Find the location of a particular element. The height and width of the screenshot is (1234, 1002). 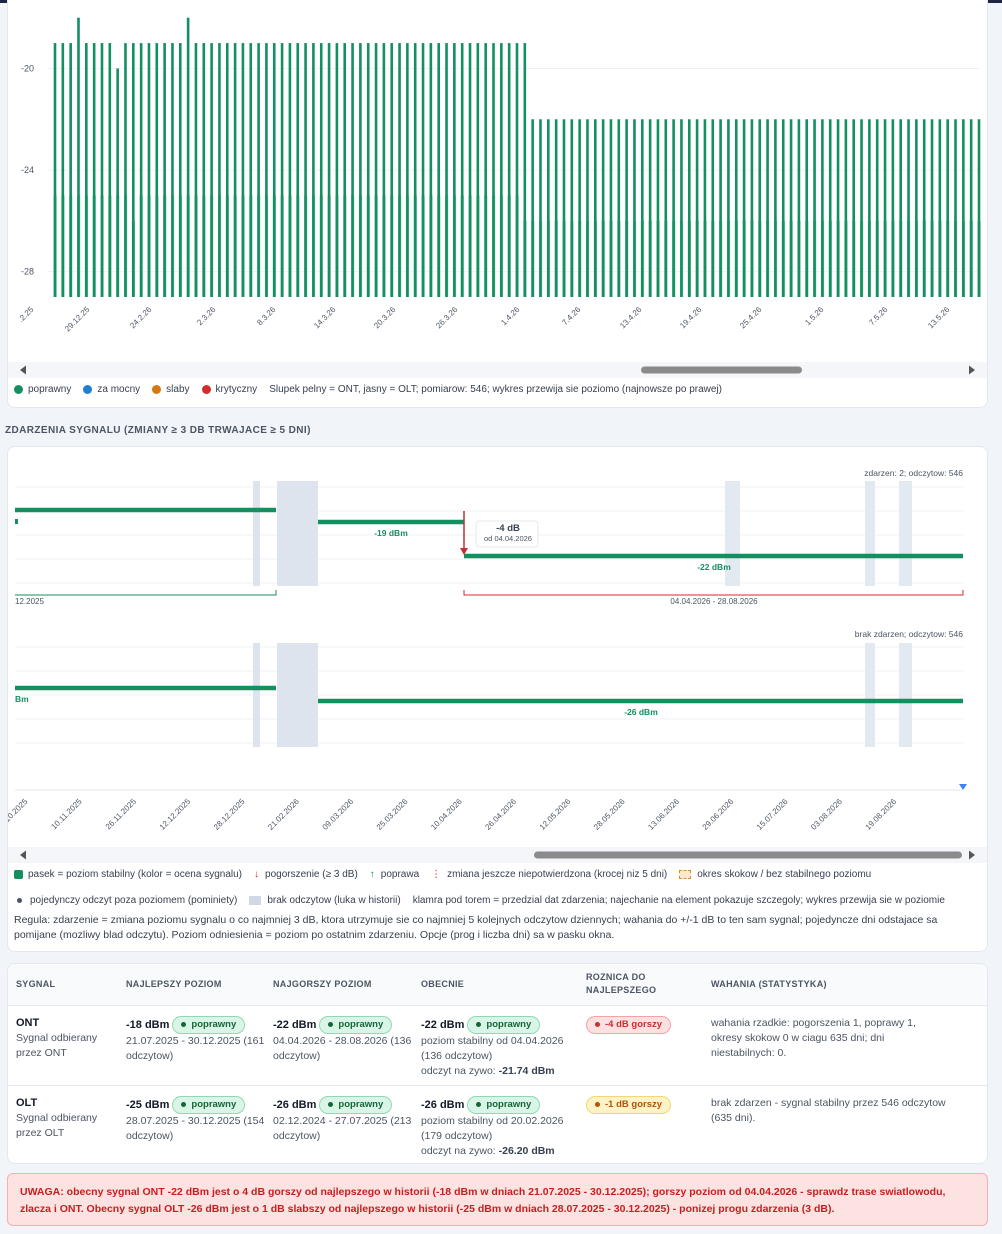

event-bracket-left is located at coordinates (146, 593).